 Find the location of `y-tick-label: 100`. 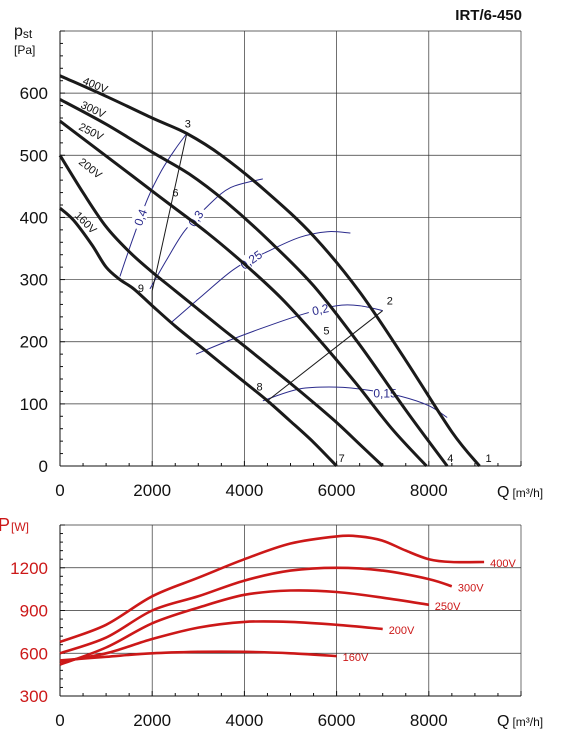

y-tick-label: 100 is located at coordinates (34, 404).